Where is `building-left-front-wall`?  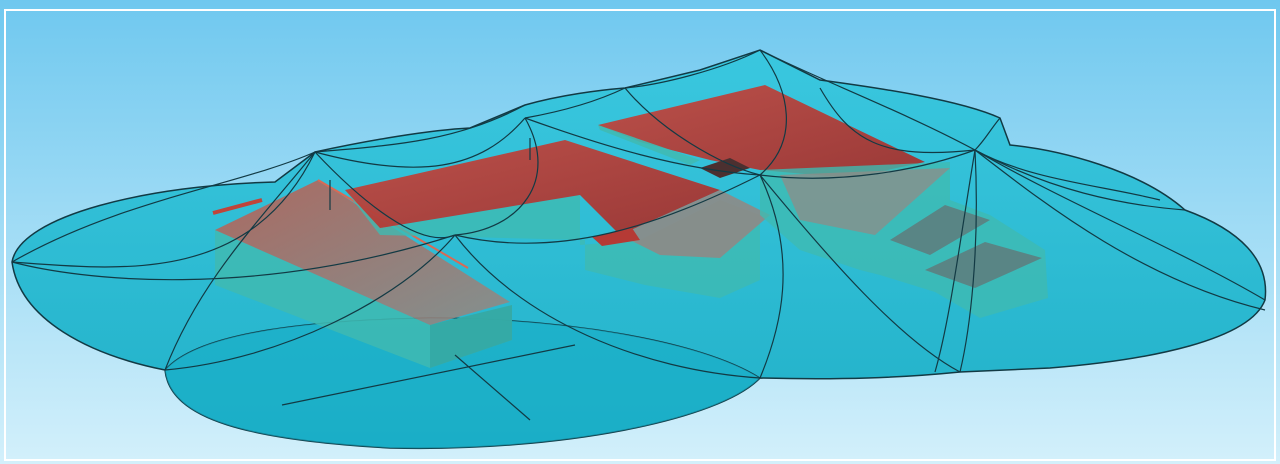 building-left-front-wall is located at coordinates (471, 336).